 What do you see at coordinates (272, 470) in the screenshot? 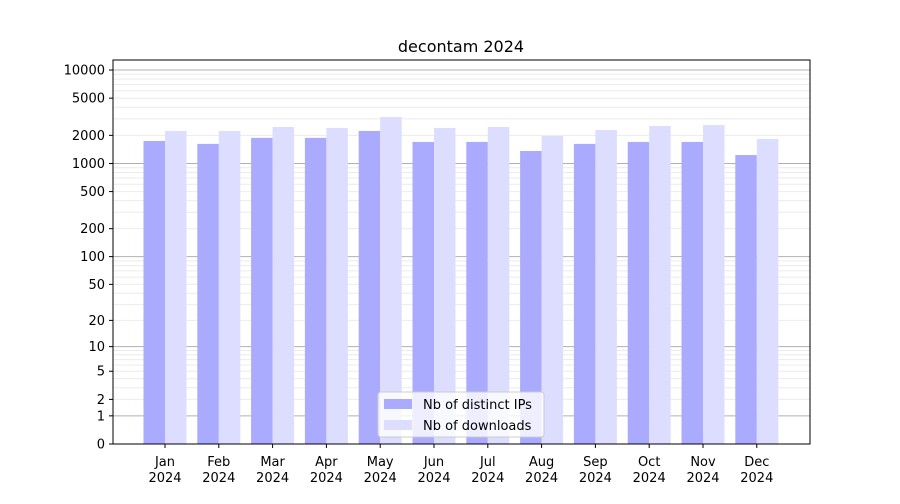
I see `x-tick-label: Mar 2024` at bounding box center [272, 470].